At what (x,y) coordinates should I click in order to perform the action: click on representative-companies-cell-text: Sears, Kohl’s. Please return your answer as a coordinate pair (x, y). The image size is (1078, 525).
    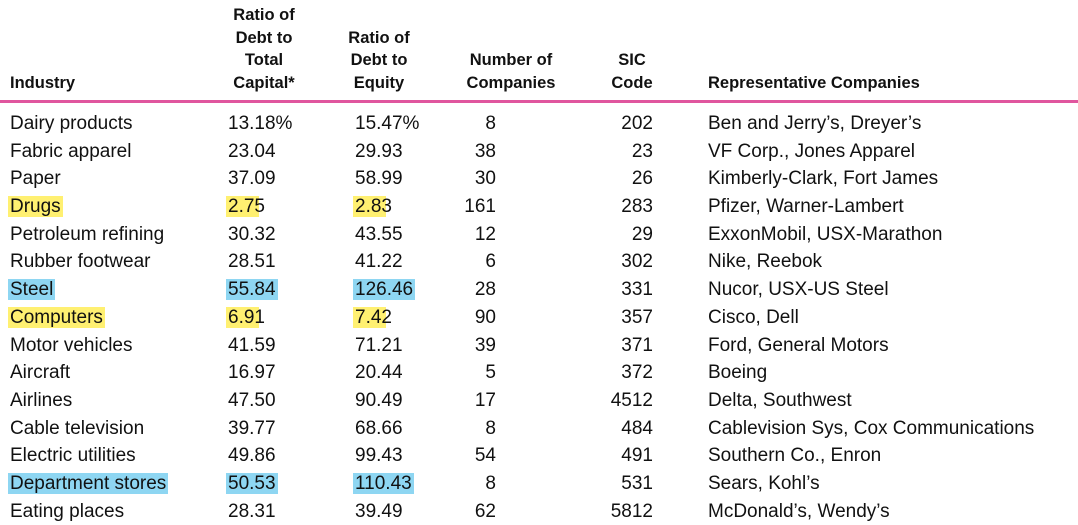
    Looking at the image, I should click on (764, 483).